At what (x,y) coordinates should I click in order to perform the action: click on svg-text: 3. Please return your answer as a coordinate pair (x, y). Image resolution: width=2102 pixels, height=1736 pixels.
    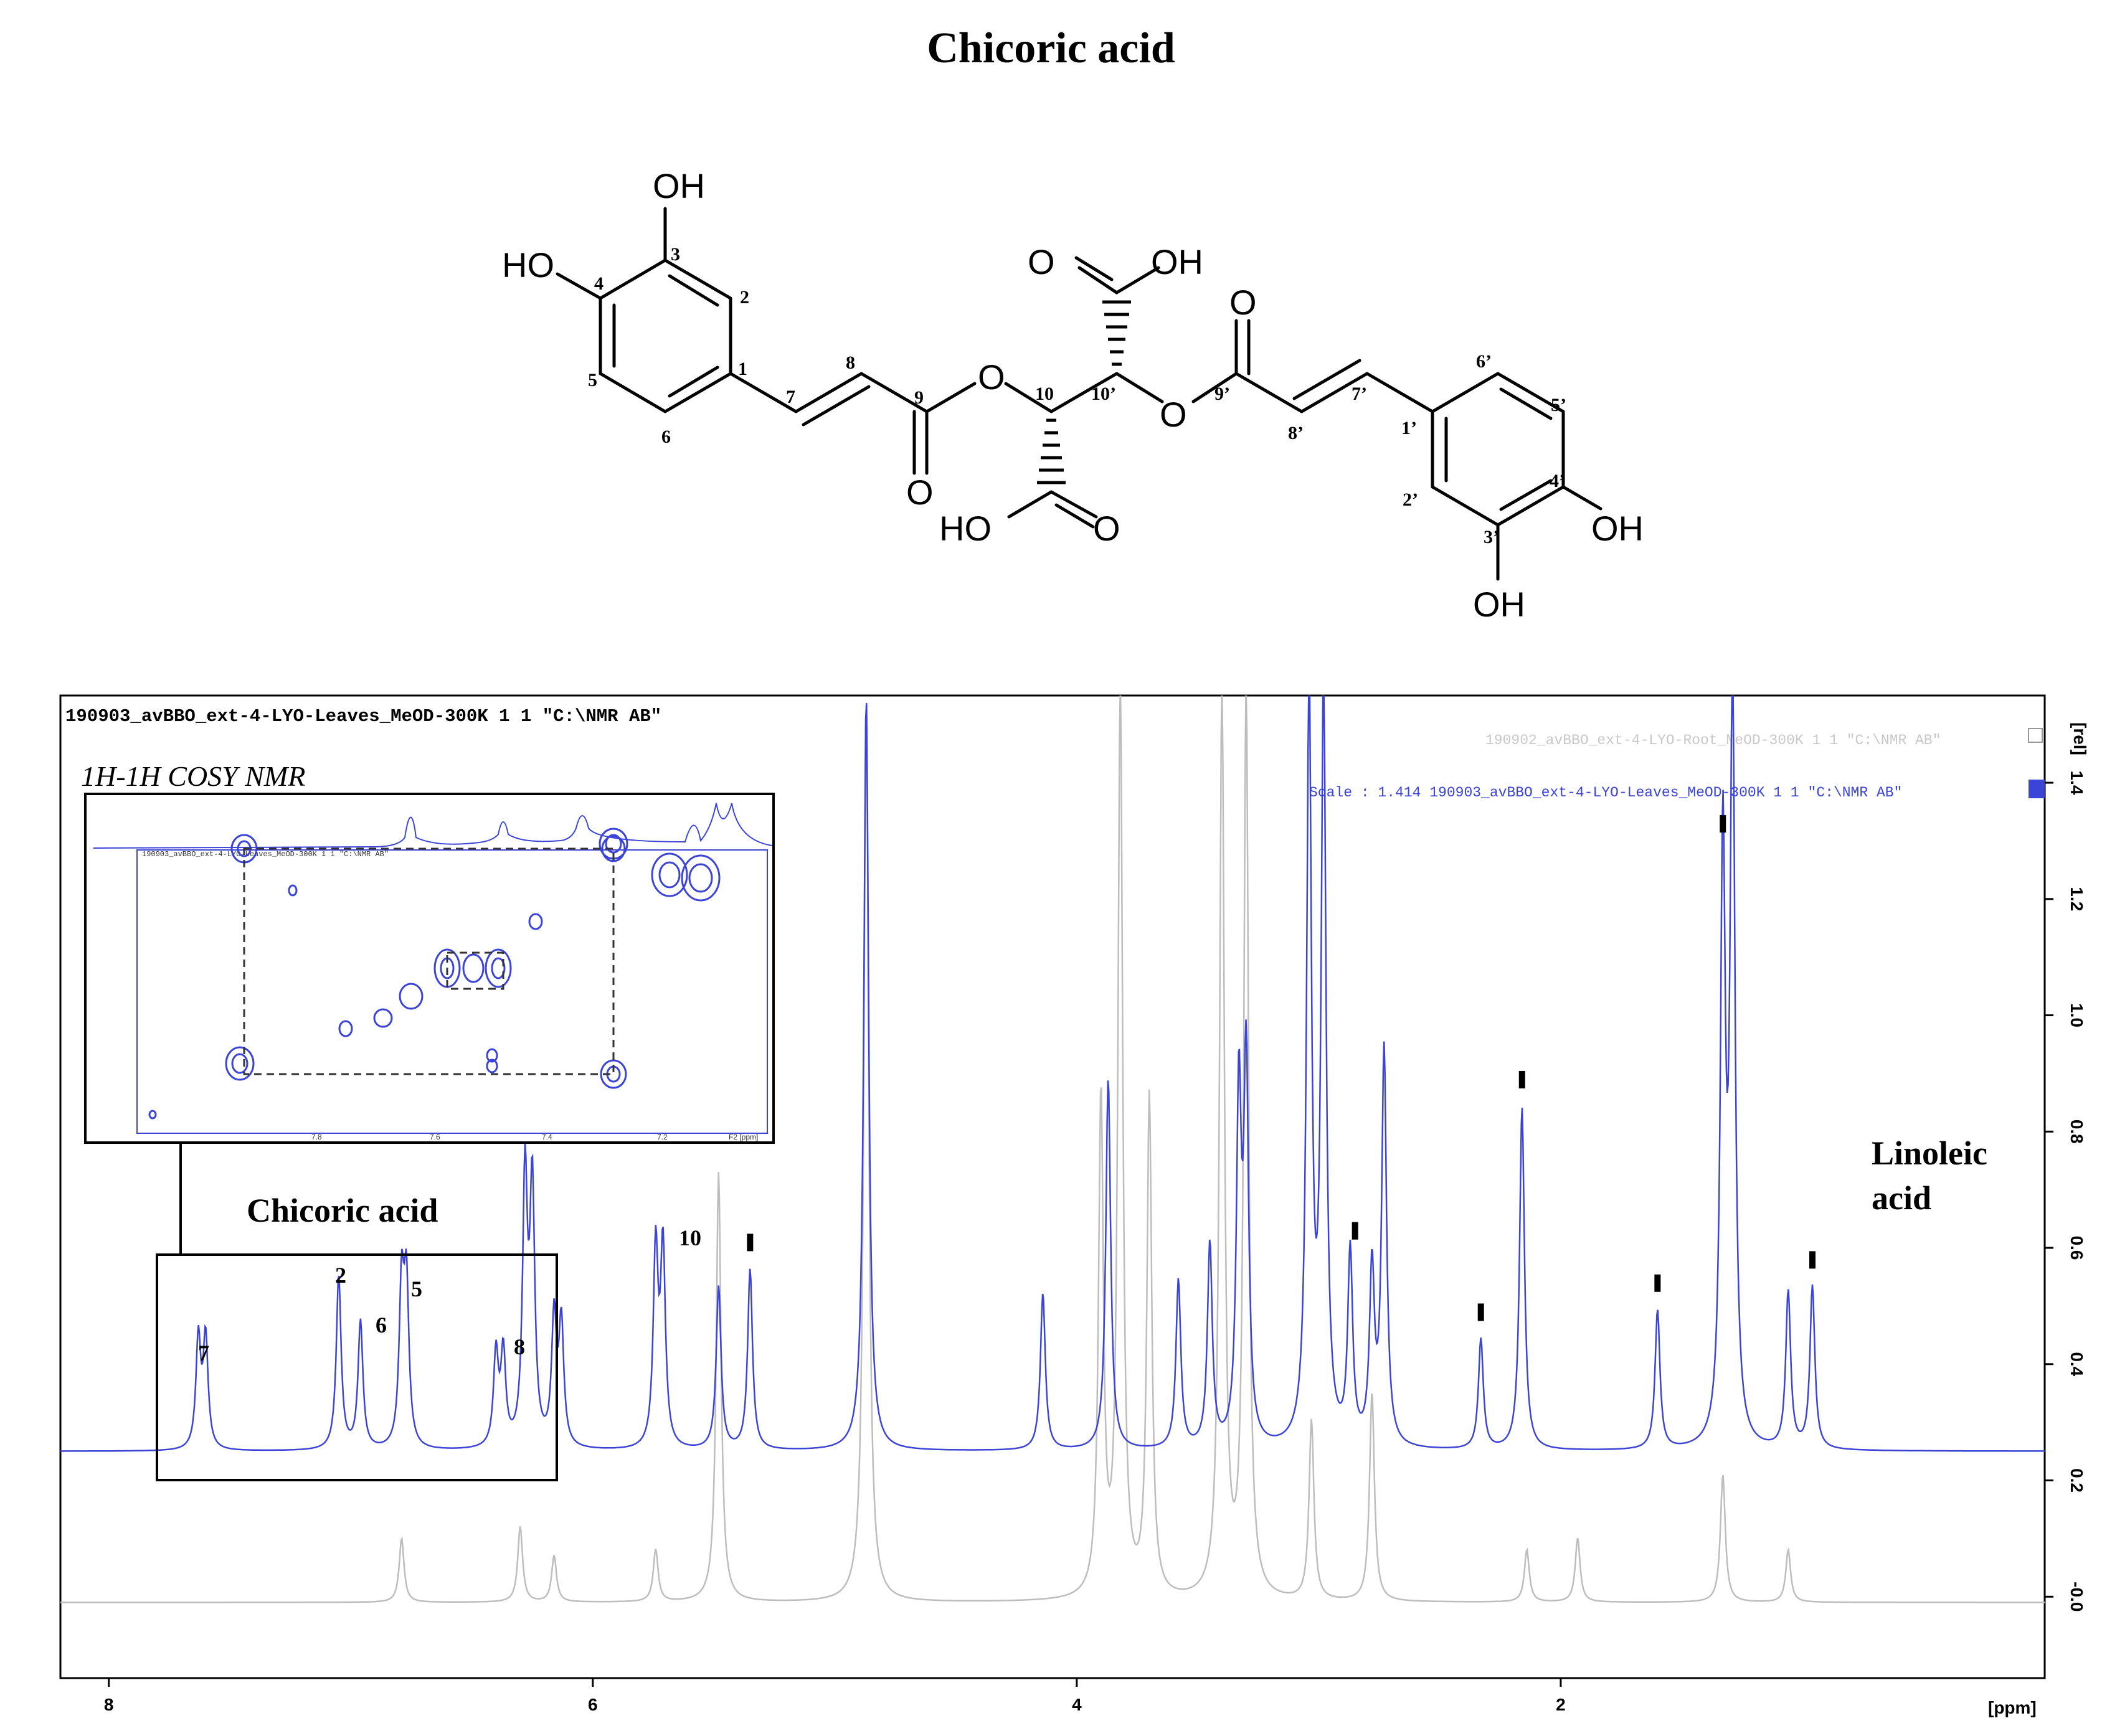
    Looking at the image, I should click on (675, 254).